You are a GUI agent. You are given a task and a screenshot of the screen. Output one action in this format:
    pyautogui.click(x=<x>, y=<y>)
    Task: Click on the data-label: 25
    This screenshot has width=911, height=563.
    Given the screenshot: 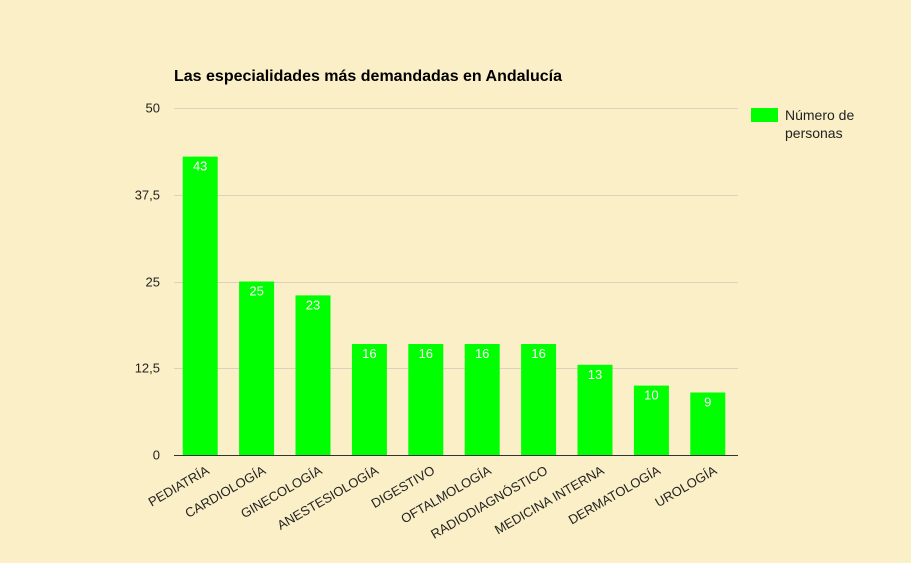 What is the action you would take?
    pyautogui.click(x=256, y=291)
    